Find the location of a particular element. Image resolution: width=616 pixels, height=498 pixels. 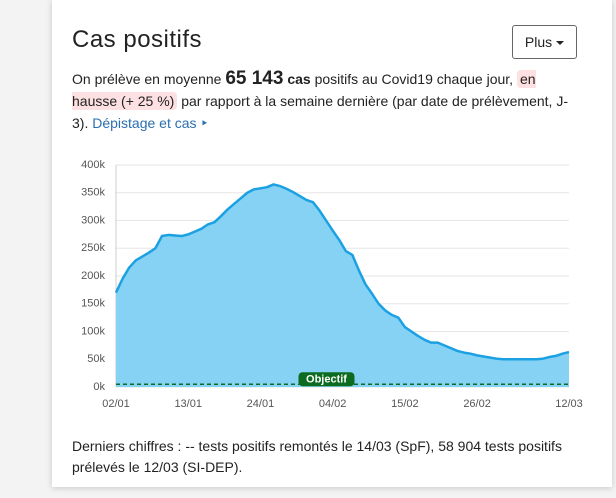

y-tick-label: 400k is located at coordinates (93, 165).